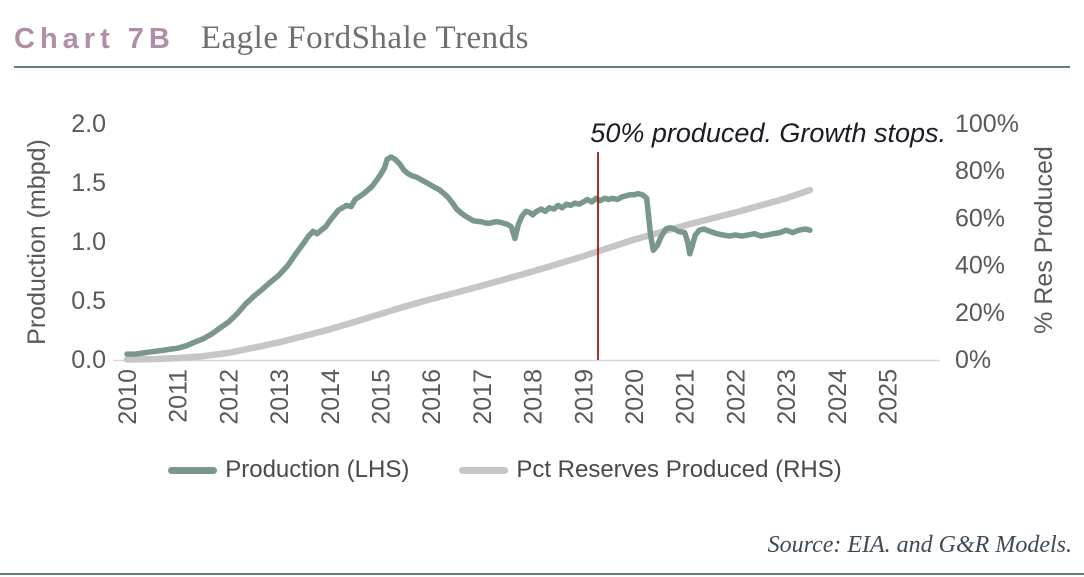  What do you see at coordinates (635, 397) in the screenshot?
I see `x-axis-tick-label: 2020` at bounding box center [635, 397].